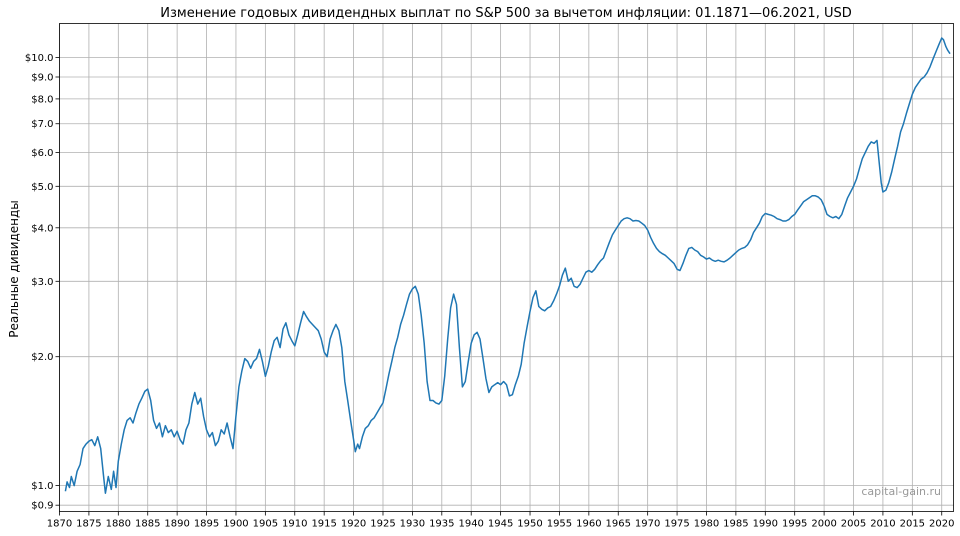  What do you see at coordinates (470, 524) in the screenshot?
I see `x-tick-label: 1940` at bounding box center [470, 524].